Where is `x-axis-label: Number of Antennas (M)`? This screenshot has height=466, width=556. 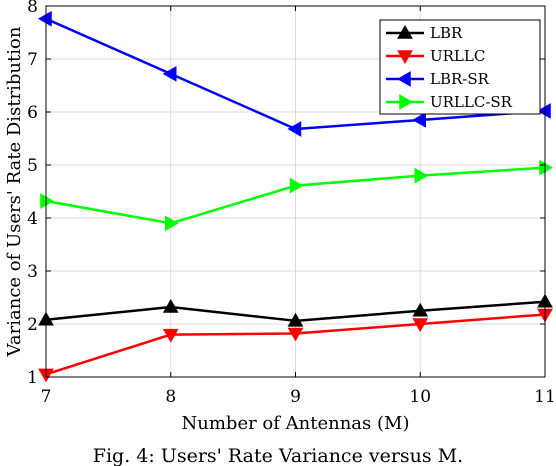 x-axis-label: Number of Antennas (M) is located at coordinates (296, 423).